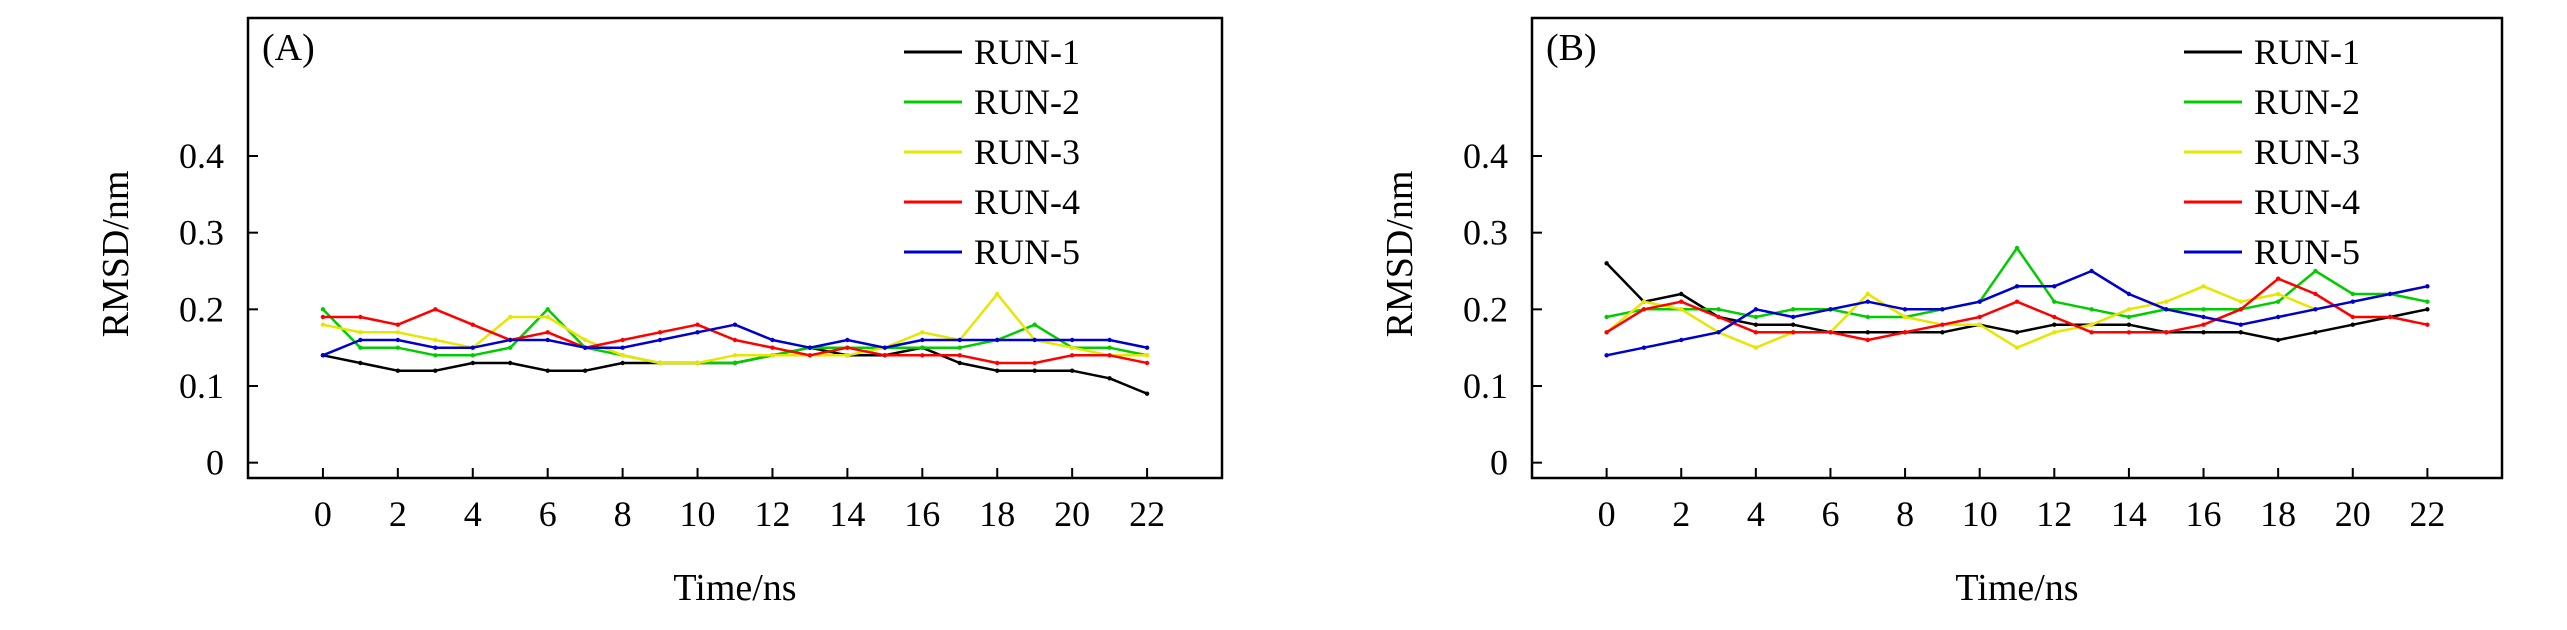 This screenshot has height=630, width=2567. Describe the element at coordinates (215, 463) in the screenshot. I see `panel-a-y-tick-label: 0` at that location.